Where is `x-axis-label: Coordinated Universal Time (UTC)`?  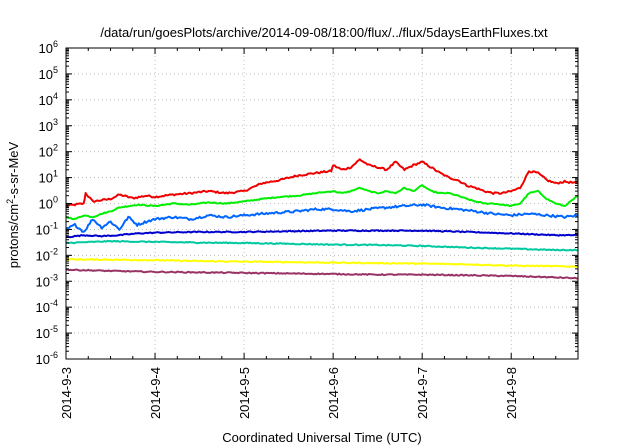 x-axis-label: Coordinated Universal Time (UTC) is located at coordinates (321, 437).